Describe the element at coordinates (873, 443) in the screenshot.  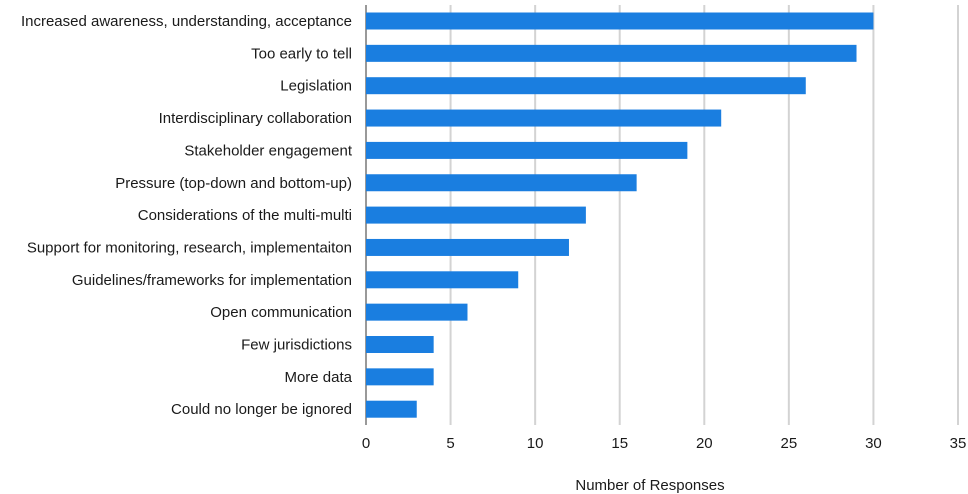
I see `x-tick-label: 30` at that location.